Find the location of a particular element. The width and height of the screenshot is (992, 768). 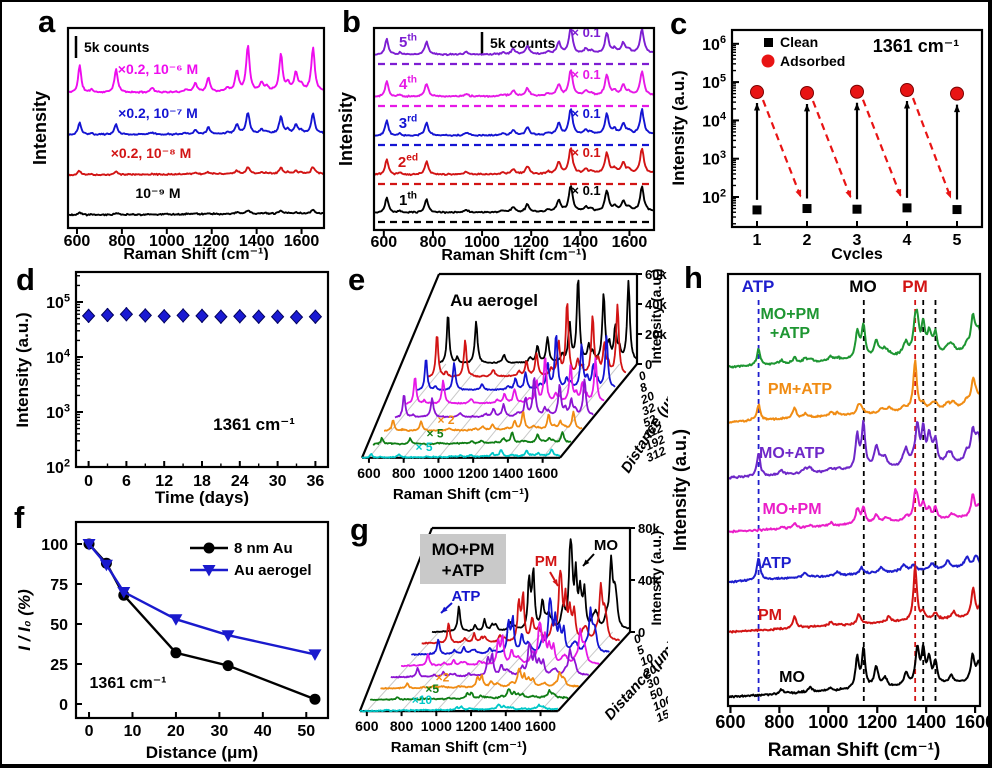

x-tick-label: 40 is located at coordinates (263, 731).